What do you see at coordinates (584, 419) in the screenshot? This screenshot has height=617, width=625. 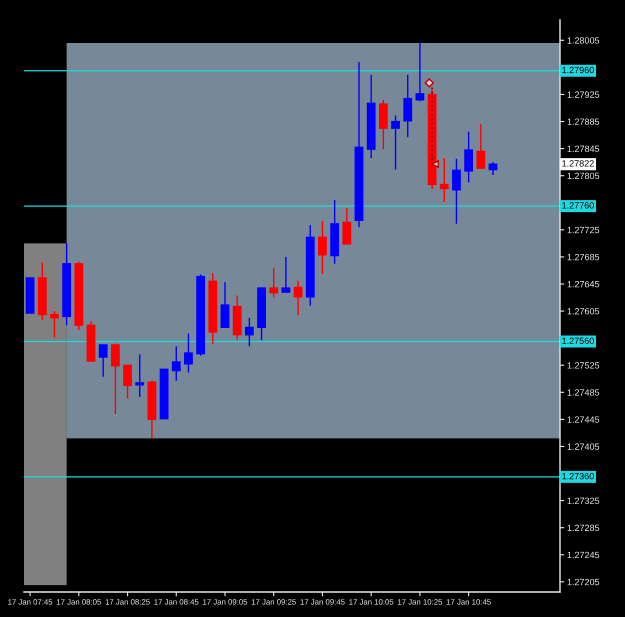 I see `y-tick-label: 1.27445` at bounding box center [584, 419].